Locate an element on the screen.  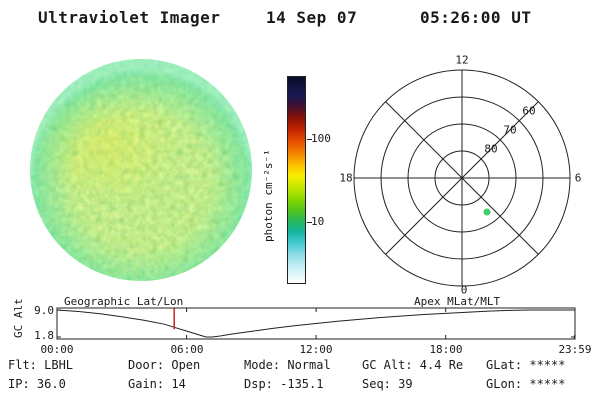
mlt-label-0: 0 is located at coordinates (464, 290).